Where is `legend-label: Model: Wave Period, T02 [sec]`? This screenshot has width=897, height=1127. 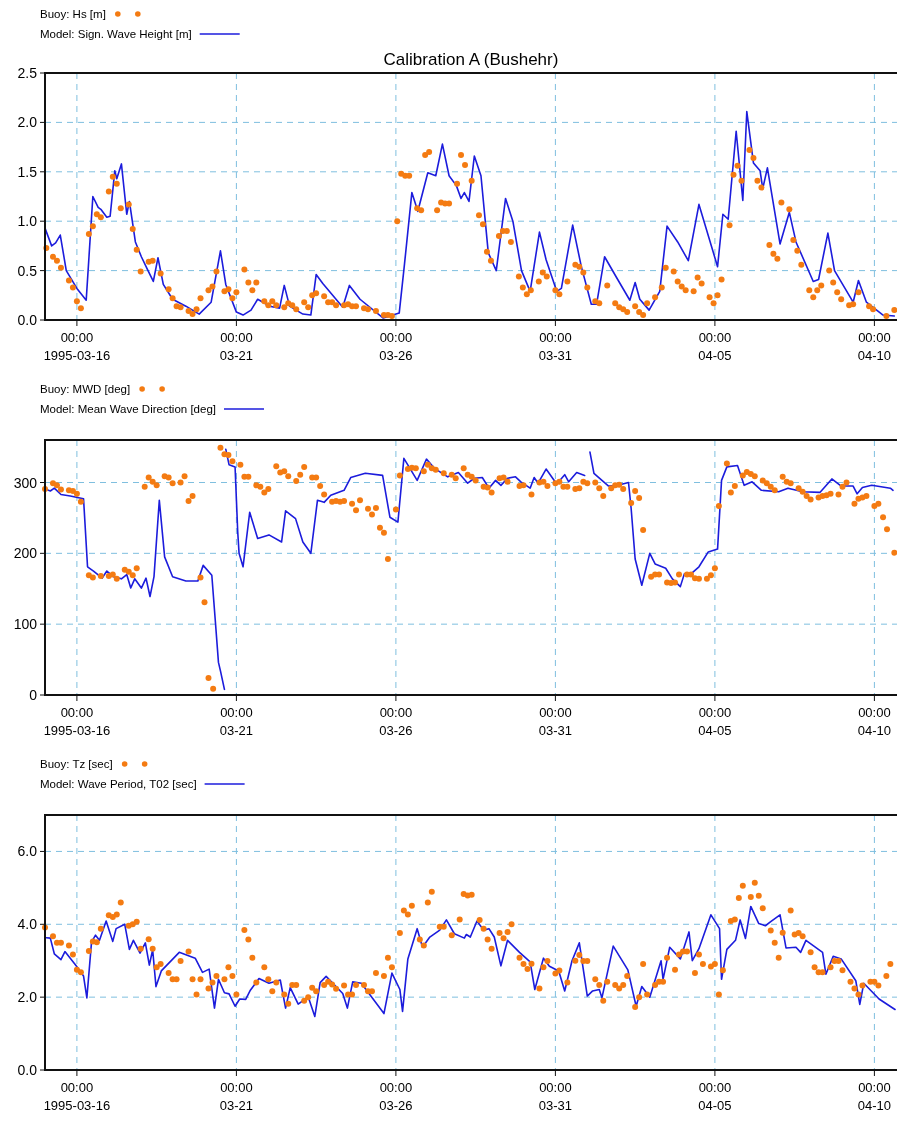
legend-label: Model: Wave Period, T02 [sec] is located at coordinates (118, 784).